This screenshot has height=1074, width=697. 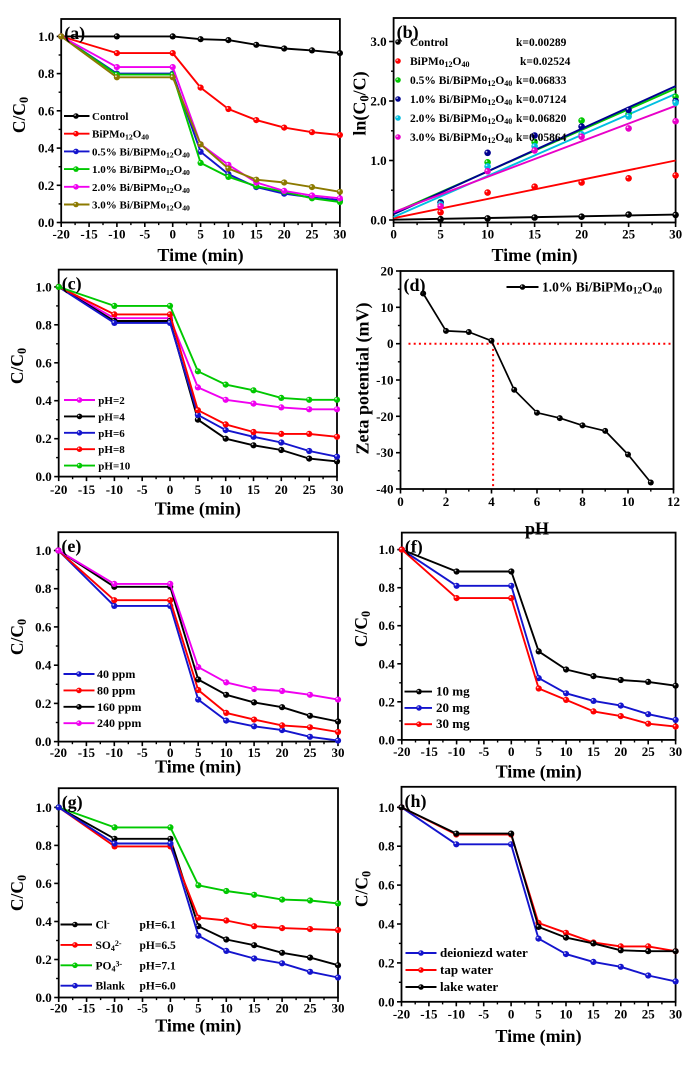 What do you see at coordinates (158, 987) in the screenshot?
I see `svg-text: pH=6.0` at bounding box center [158, 987].